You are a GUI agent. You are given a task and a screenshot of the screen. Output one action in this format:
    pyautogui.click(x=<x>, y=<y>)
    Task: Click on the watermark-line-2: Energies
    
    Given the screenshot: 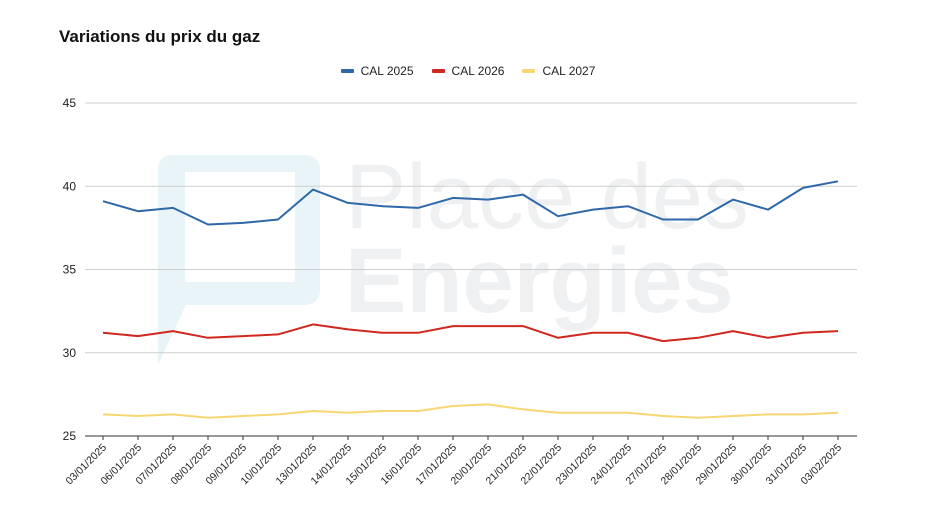 What is the action you would take?
    pyautogui.click(x=539, y=281)
    